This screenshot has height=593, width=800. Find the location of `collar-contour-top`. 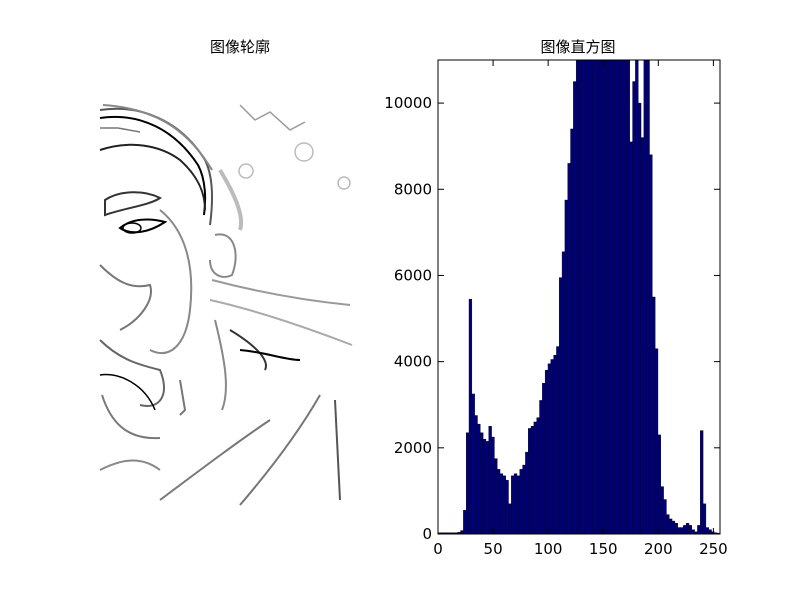

collar-contour-top is located at coordinates (281, 292).